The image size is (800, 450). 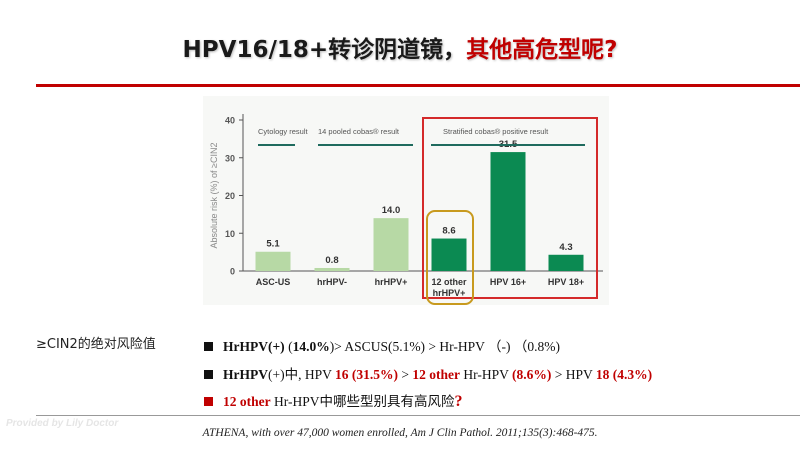 I want to click on title-part-red: 其他高危型呢?, so click(x=542, y=50).